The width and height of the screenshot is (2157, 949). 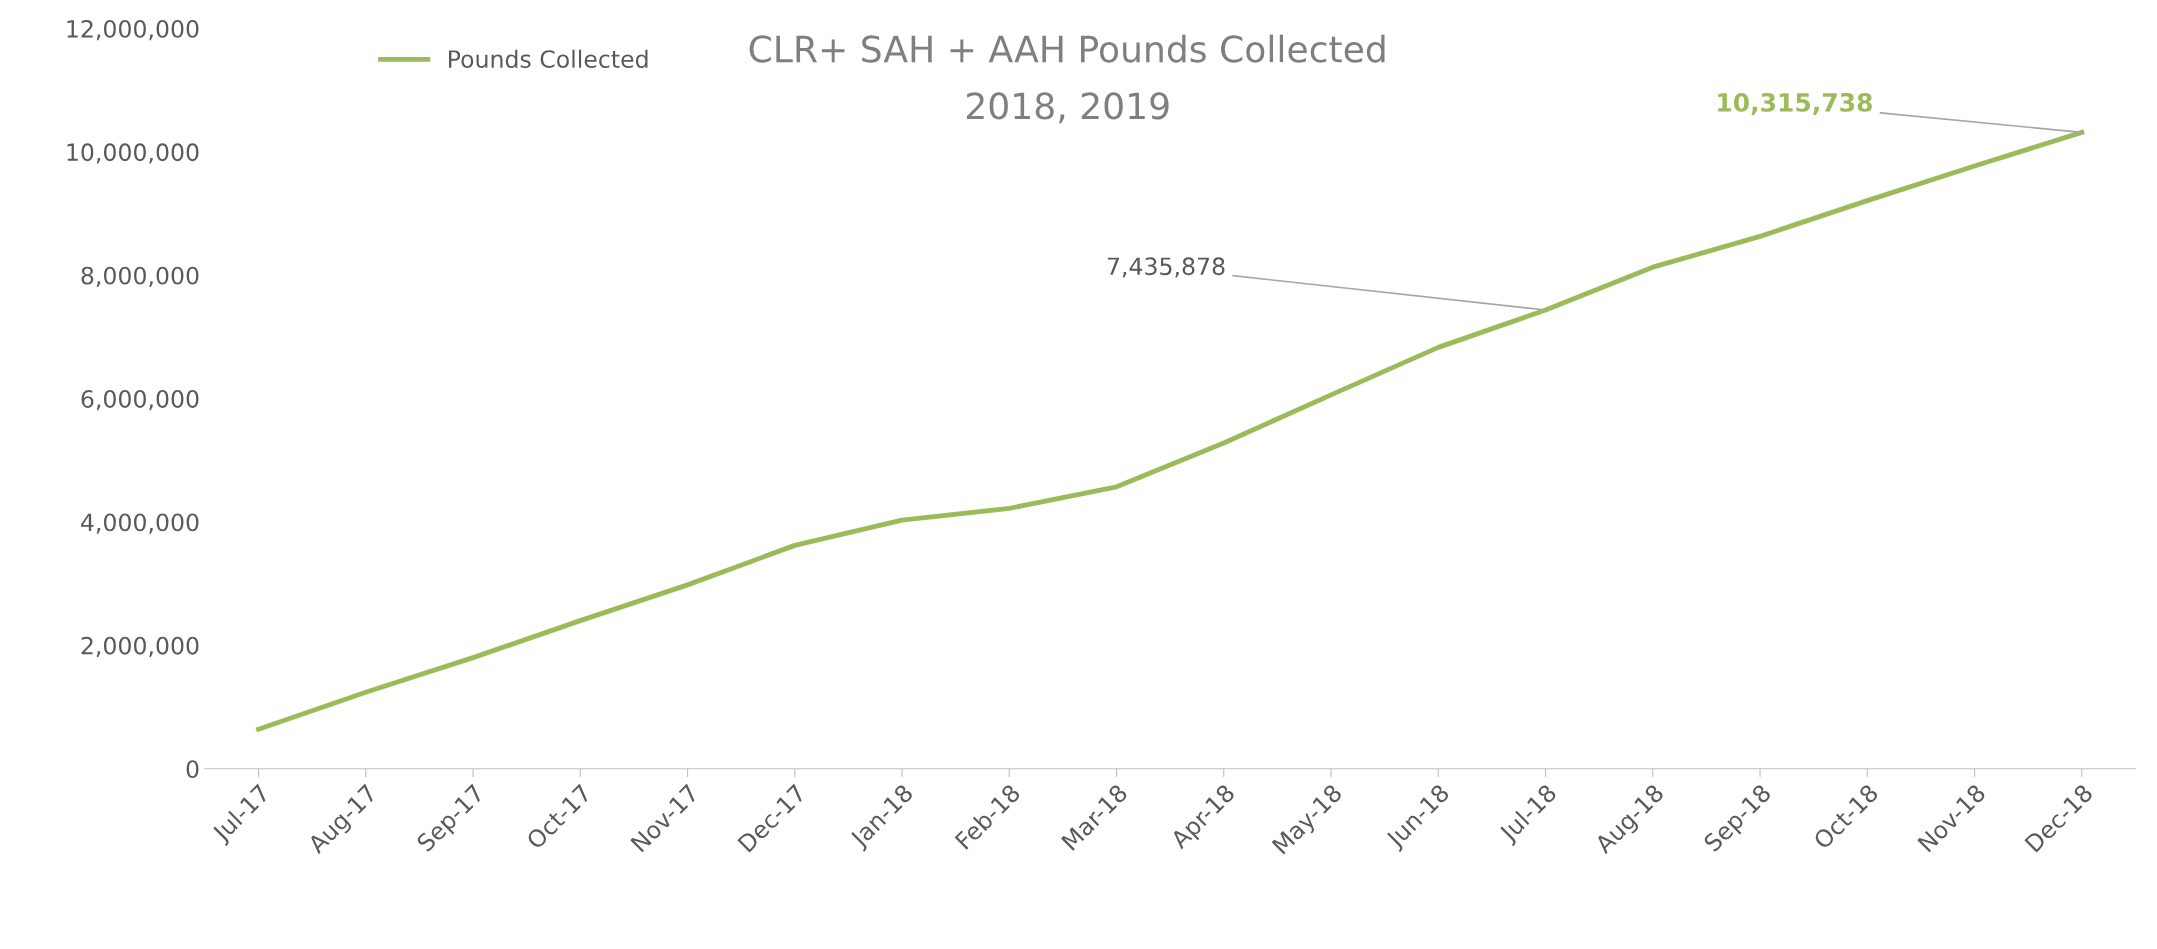 I want to click on annotation: 10,315,738, so click(x=1795, y=104).